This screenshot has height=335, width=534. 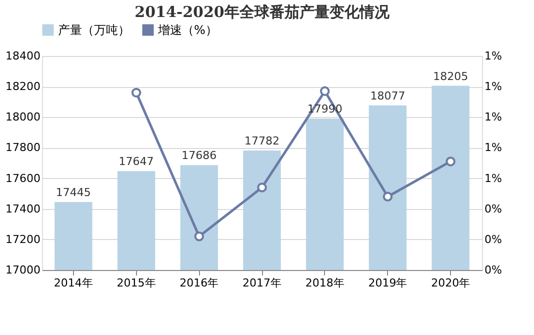 I want to click on data-label: 18077, so click(x=388, y=95).